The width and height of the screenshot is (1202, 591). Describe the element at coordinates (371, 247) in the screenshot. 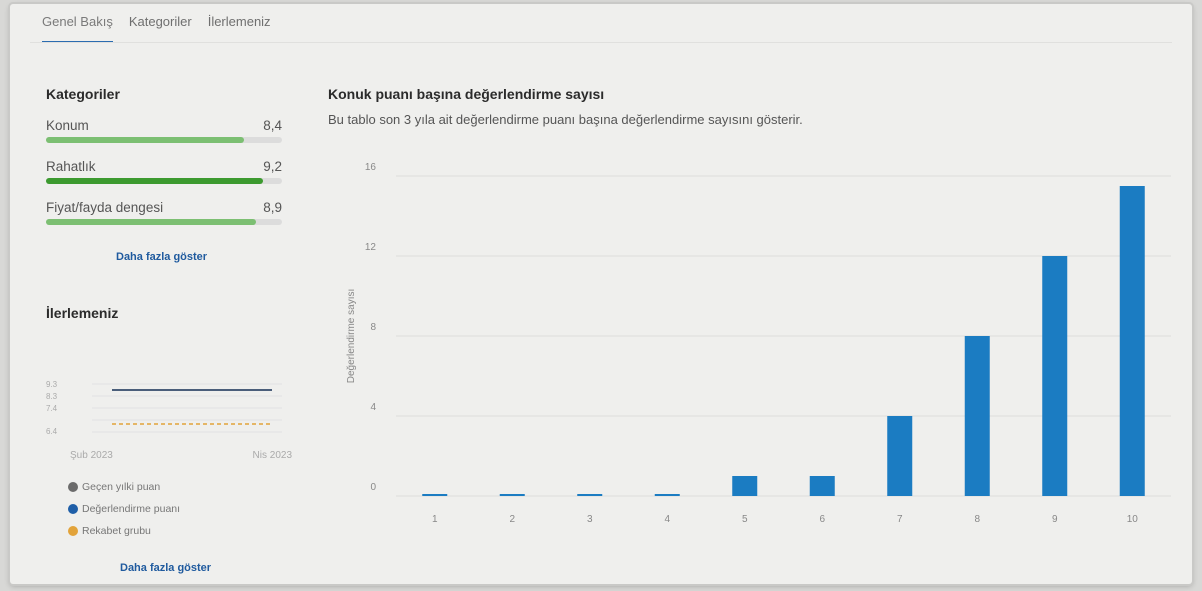

I see `y-tick-label: 12` at that location.